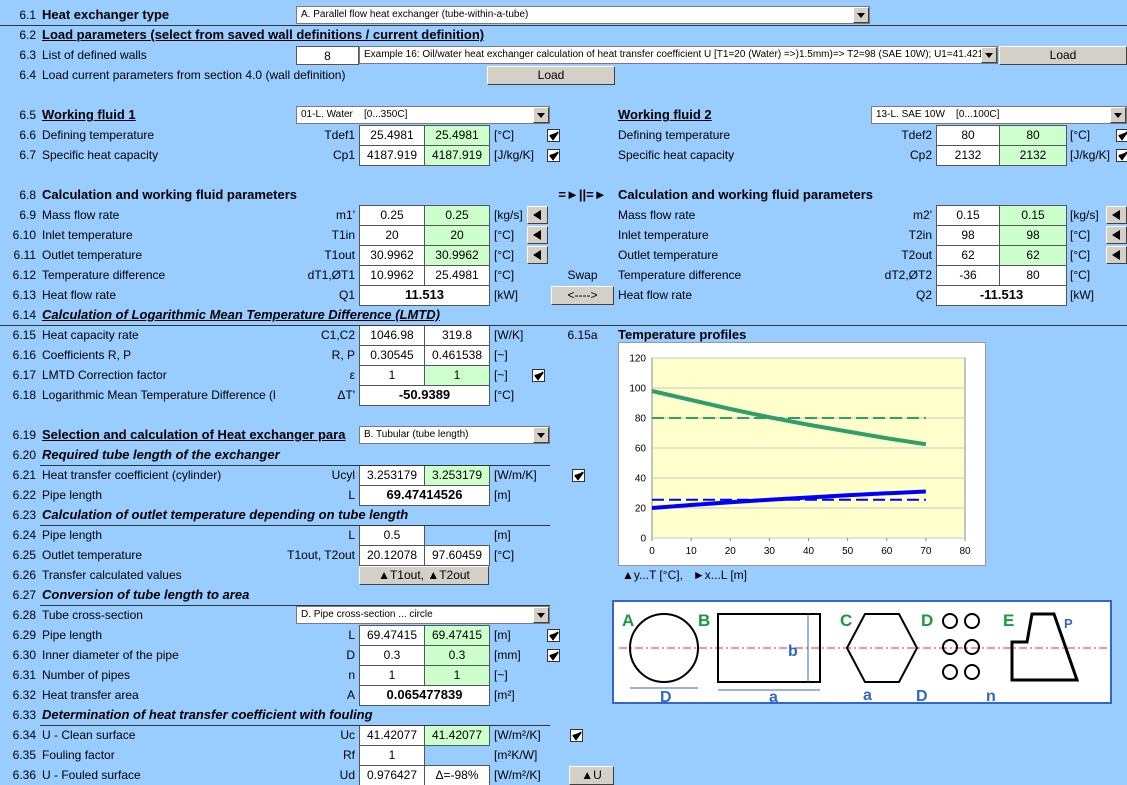 This screenshot has height=785, width=1127. I want to click on separator, so click(295, 465).